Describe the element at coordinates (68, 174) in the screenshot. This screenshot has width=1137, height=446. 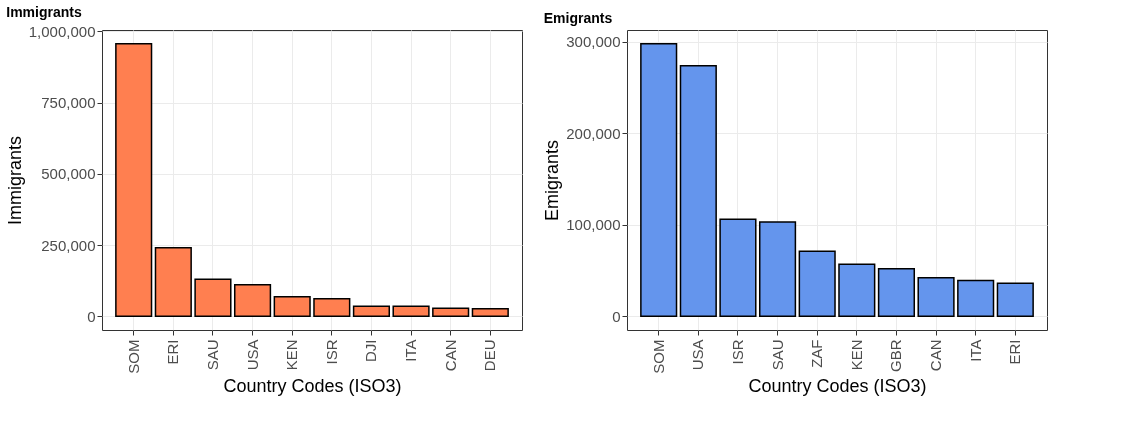
I see `y-tick-label: 500,000` at that location.